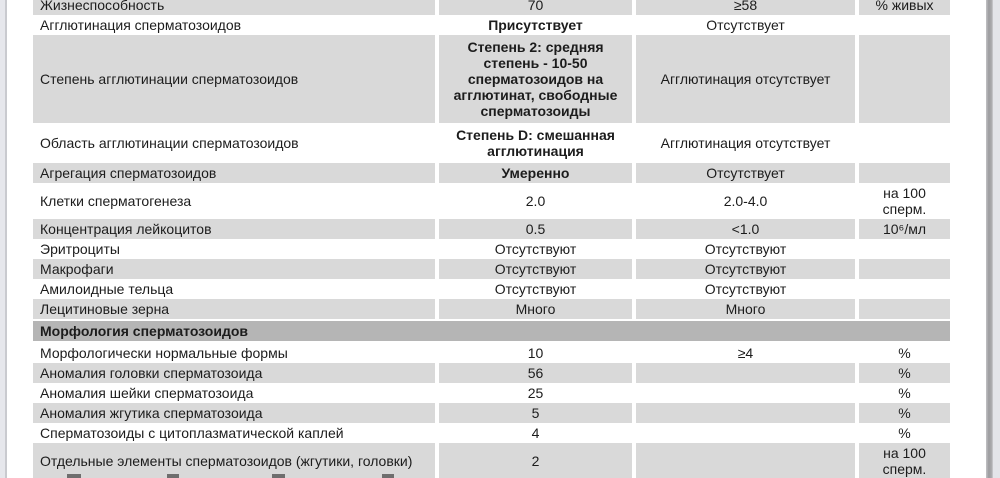 This screenshot has width=1000, height=478. What do you see at coordinates (534, 433) in the screenshot?
I see `result-cell: 4` at bounding box center [534, 433].